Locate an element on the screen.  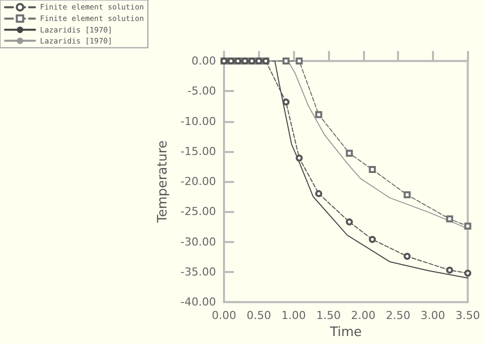
x-tick-label: 2.00 is located at coordinates (363, 315).